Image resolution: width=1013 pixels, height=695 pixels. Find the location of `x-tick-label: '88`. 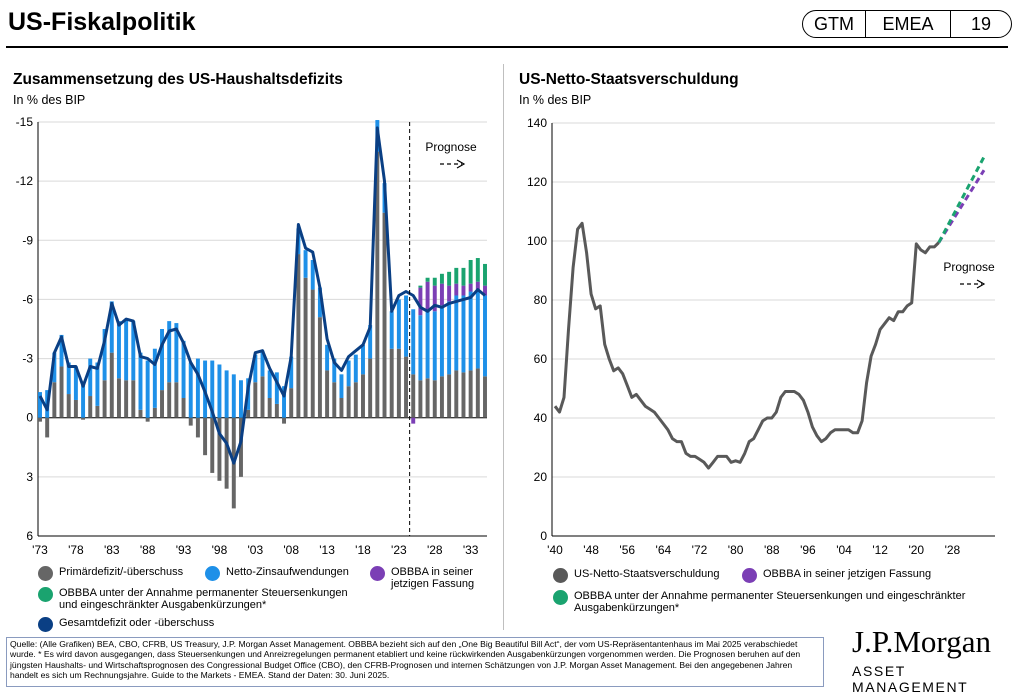

x-tick-label: '88 is located at coordinates (148, 550).